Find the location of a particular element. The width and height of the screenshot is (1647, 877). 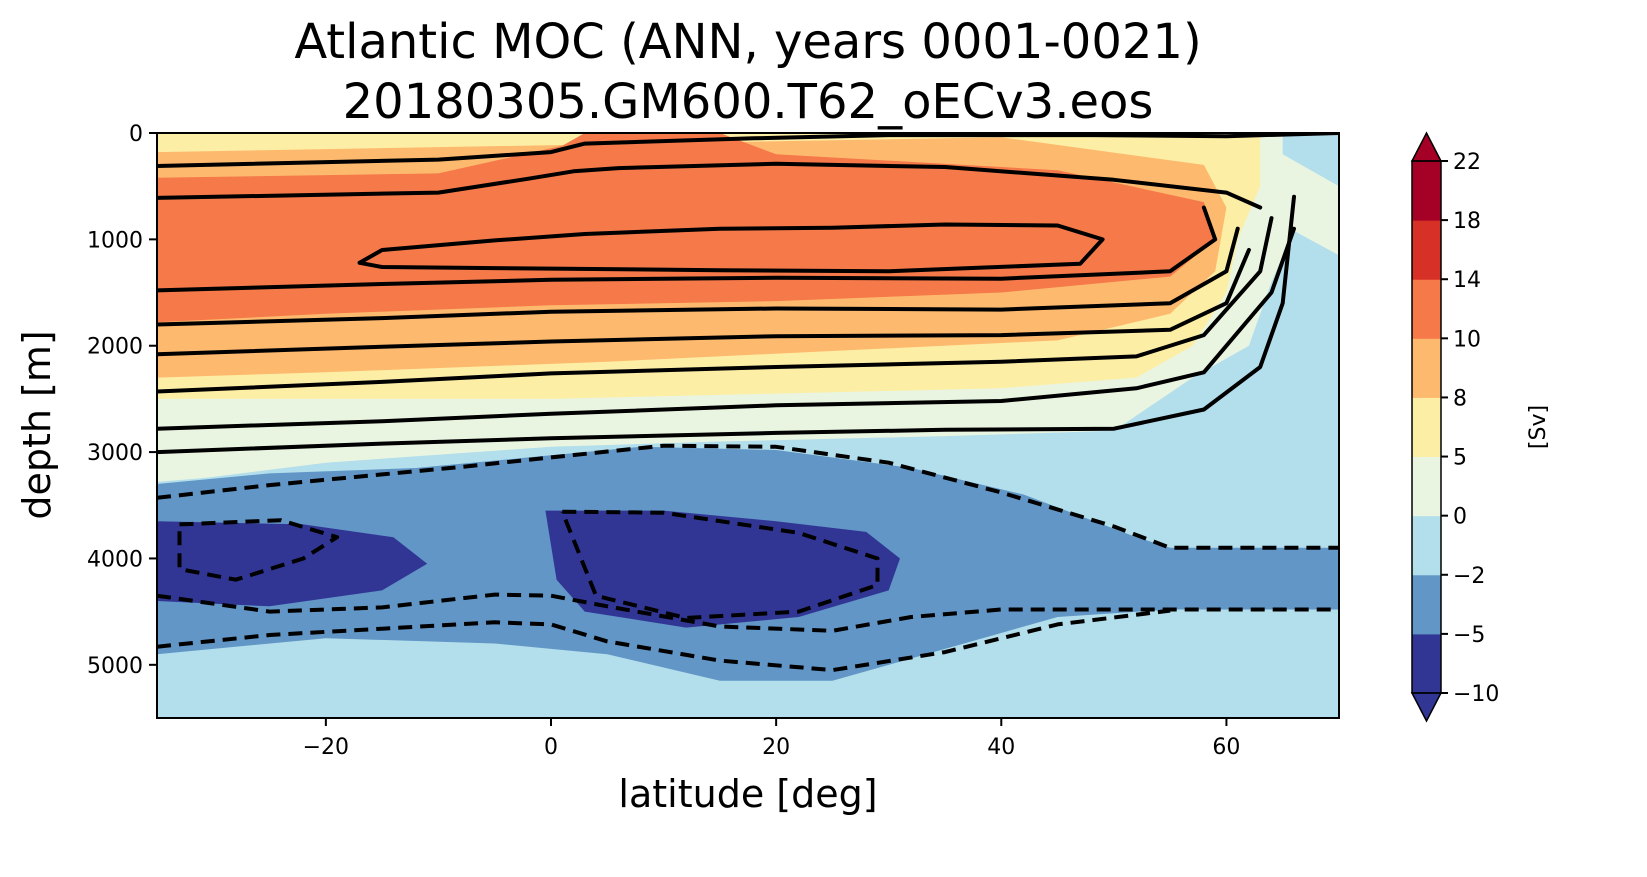

y-tick-label: 2000 is located at coordinates (115, 347).